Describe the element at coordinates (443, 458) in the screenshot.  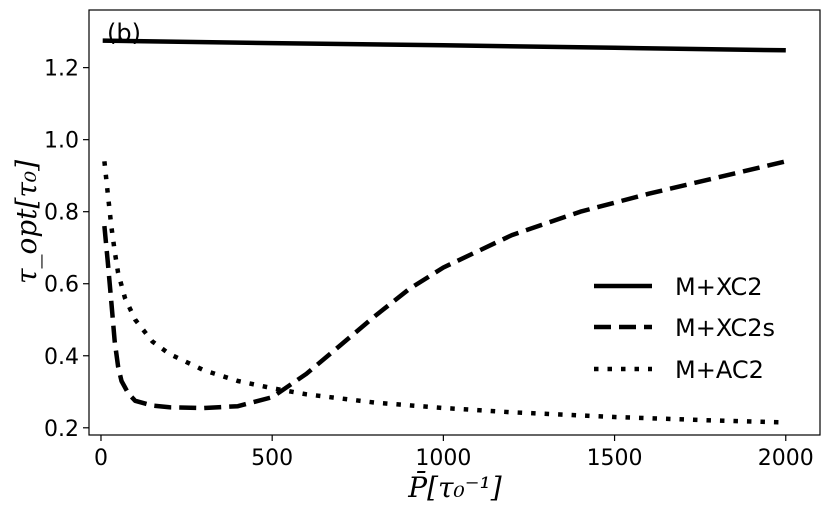
I see `x-tick-label: 1000` at that location.